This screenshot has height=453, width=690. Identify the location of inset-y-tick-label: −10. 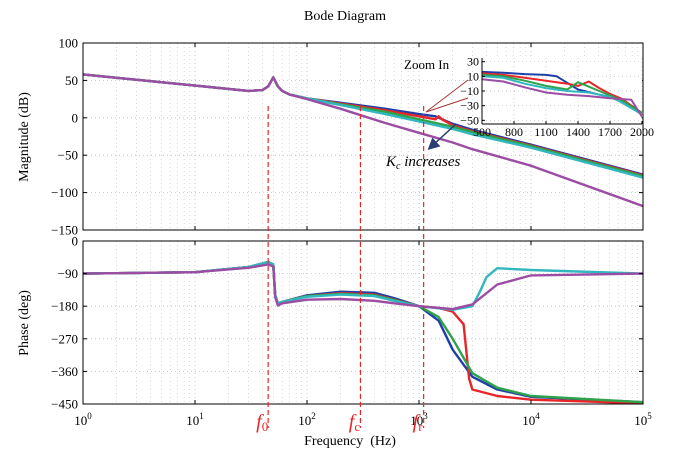
(469, 91).